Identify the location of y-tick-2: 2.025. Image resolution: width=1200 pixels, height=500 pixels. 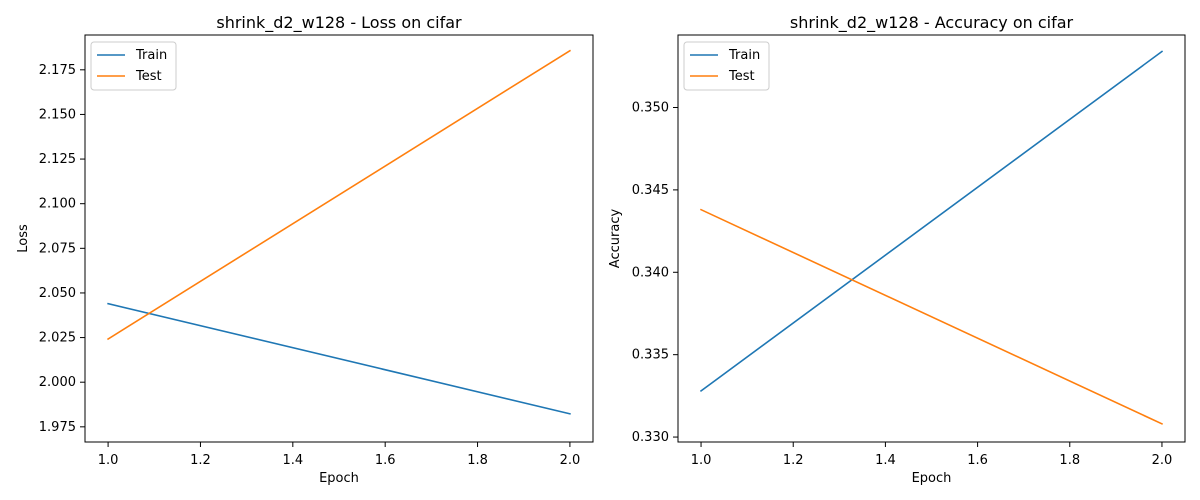
(62, 338).